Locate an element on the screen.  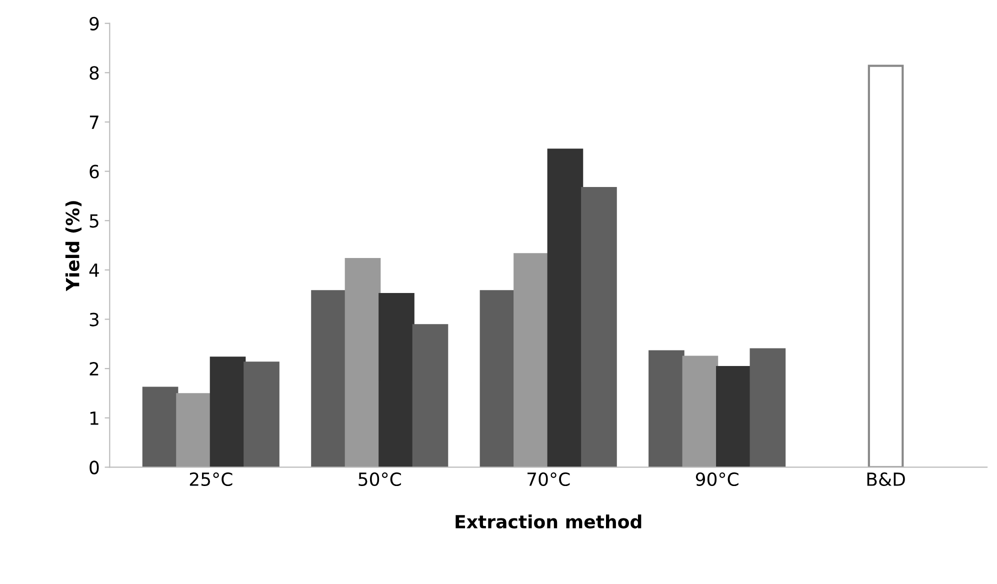
y-tick-label: 7 is located at coordinates (94, 122).